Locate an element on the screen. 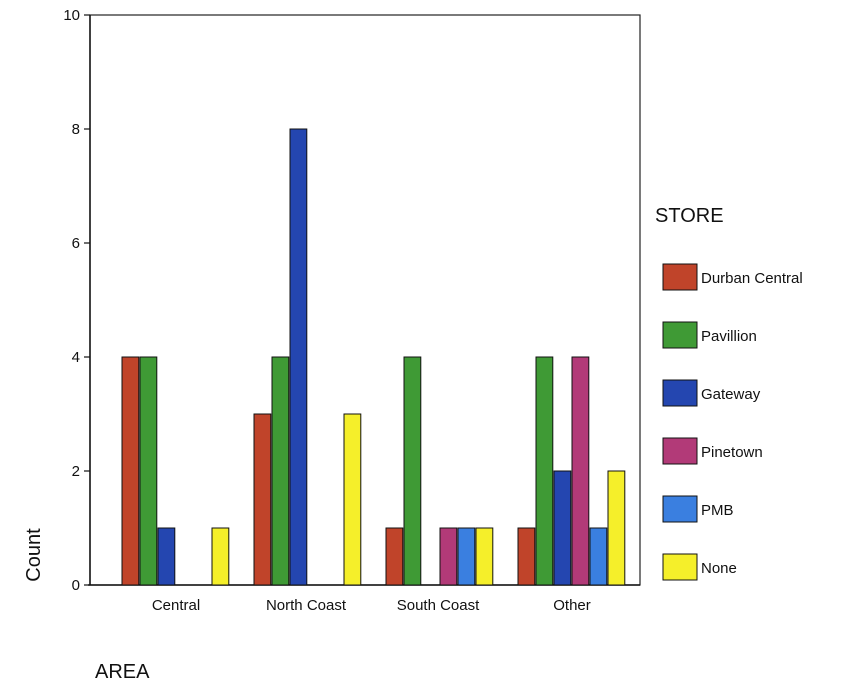 The width and height of the screenshot is (845, 687). legend-label: Durban Central is located at coordinates (752, 278).